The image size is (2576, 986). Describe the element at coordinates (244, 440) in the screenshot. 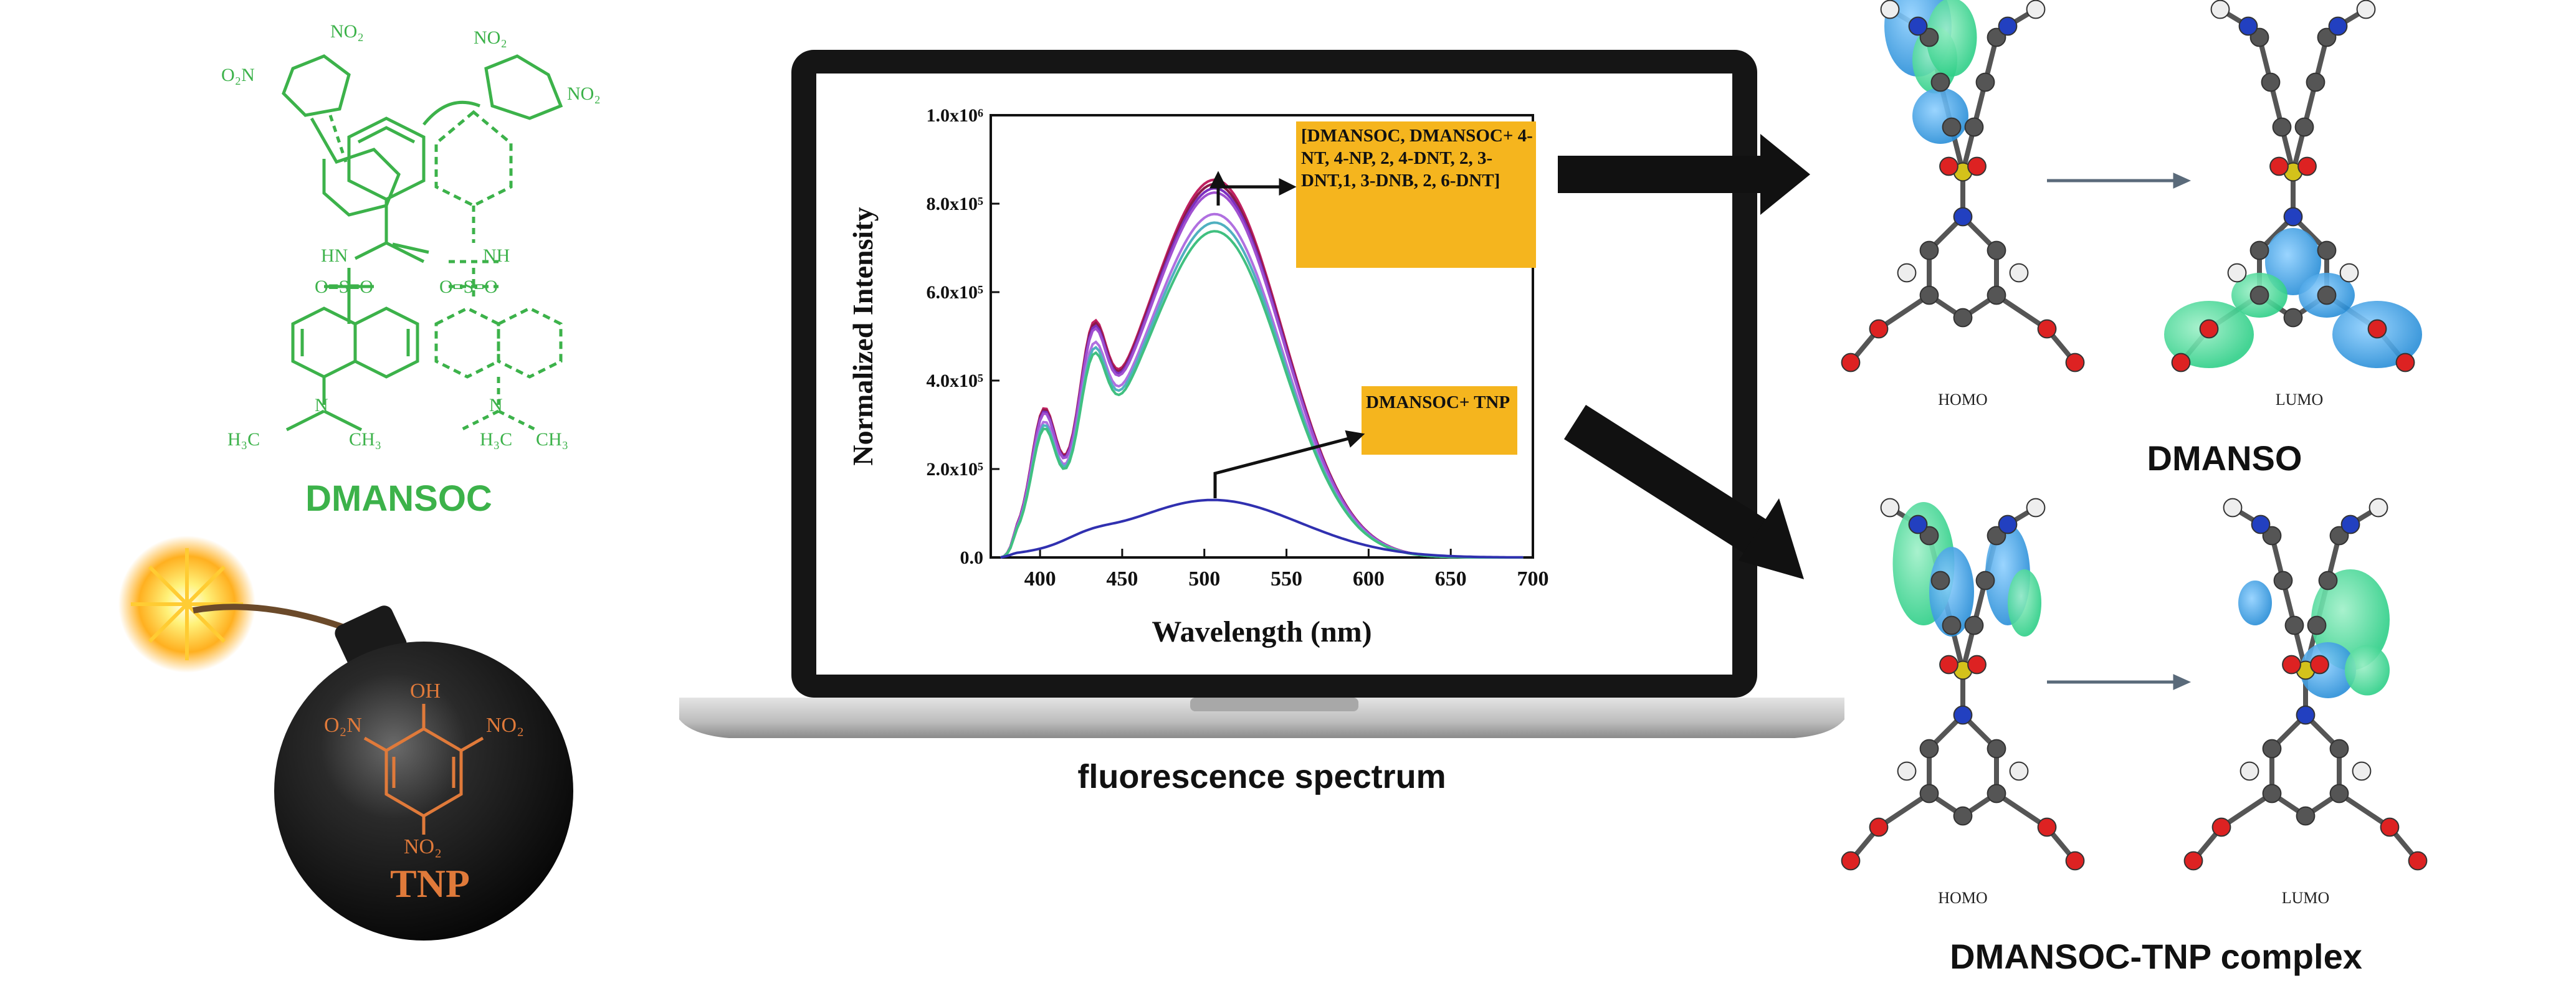

I see `methyl-label: H₃C` at that location.